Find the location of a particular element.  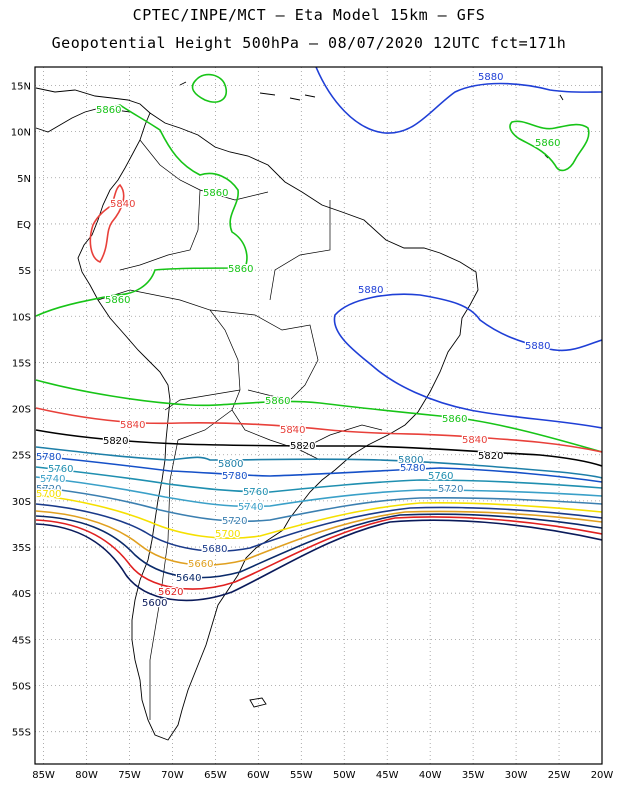

contour-label: 5620 is located at coordinates (170, 592).